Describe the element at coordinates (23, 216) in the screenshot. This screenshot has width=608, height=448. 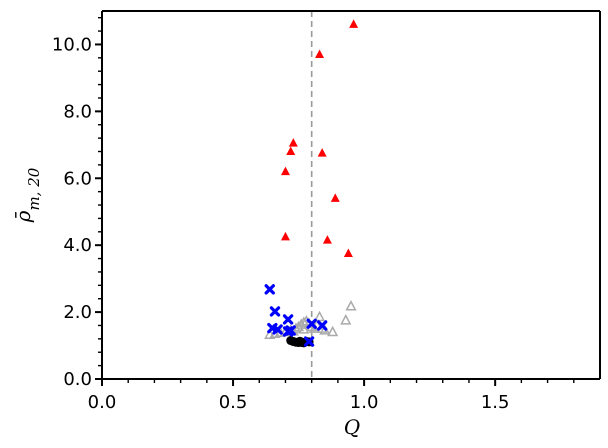
I see `y-axis-label-main: ρ̄` at that location.